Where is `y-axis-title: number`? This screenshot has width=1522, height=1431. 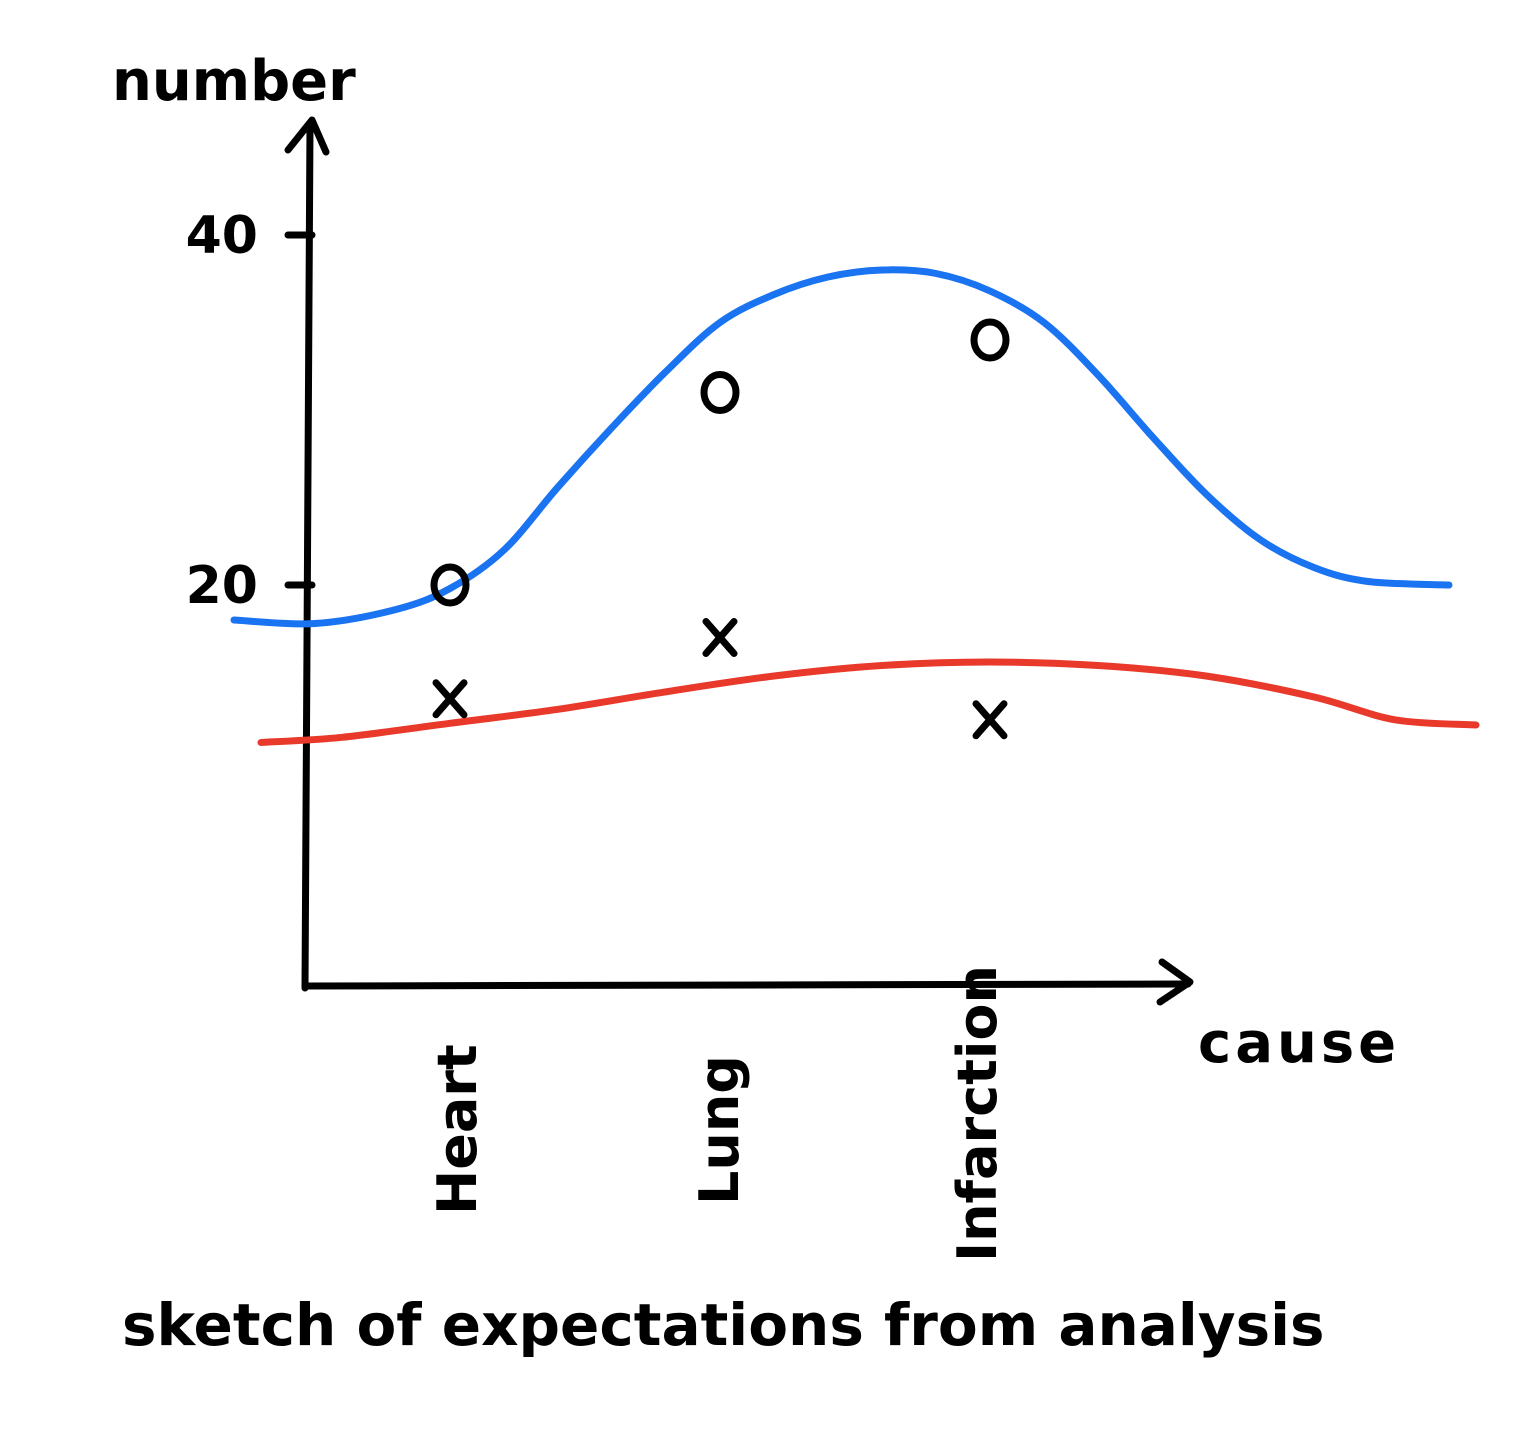 y-axis-title: number is located at coordinates (234, 81).